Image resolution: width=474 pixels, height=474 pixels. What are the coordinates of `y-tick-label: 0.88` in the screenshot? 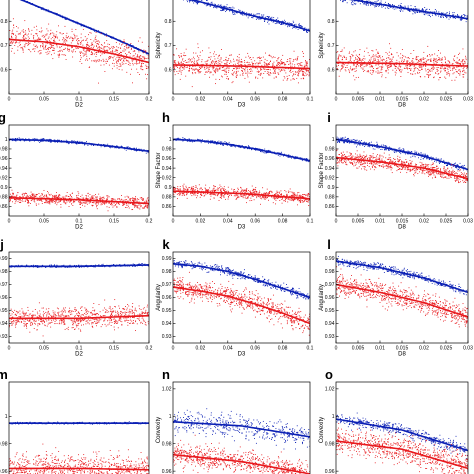 It's located at (4, 198).